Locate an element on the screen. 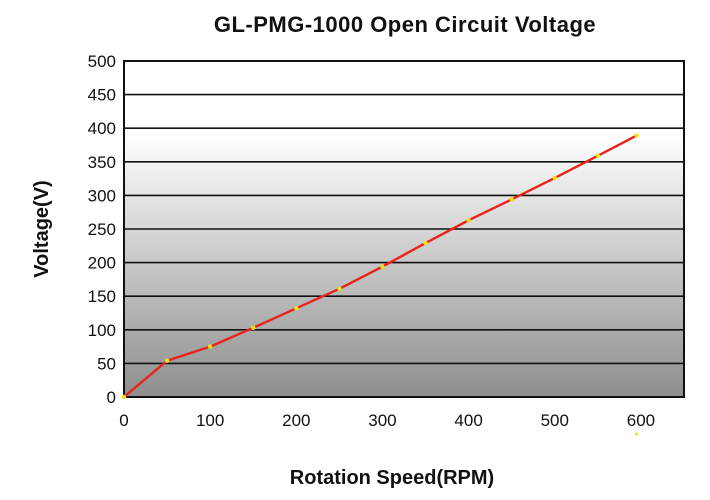 The image size is (710, 500). x-tick-label-100: 100 is located at coordinates (210, 420).